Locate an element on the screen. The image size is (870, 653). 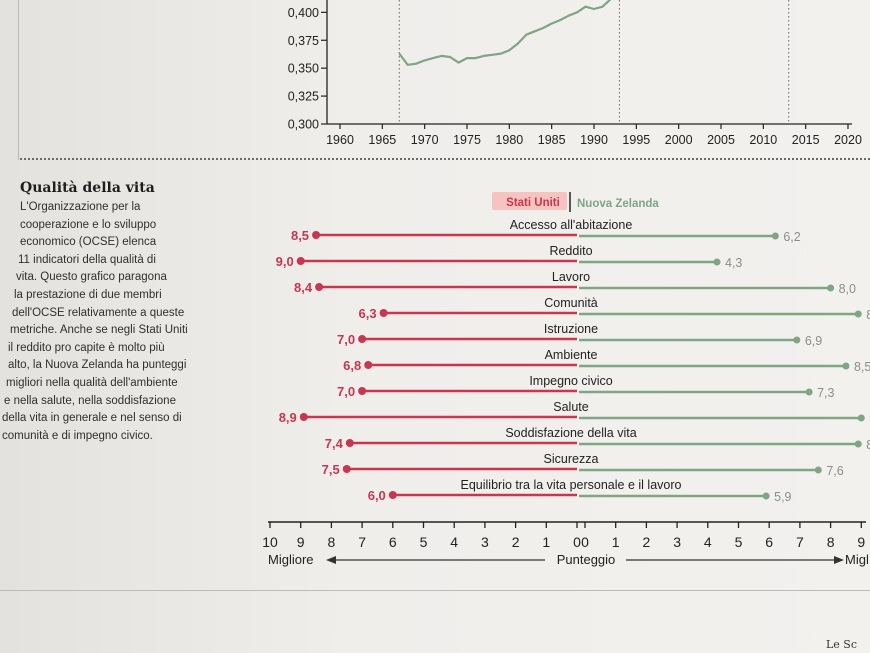
sidebar-line: il reddito pro capite è molto più is located at coordinates (86, 347).